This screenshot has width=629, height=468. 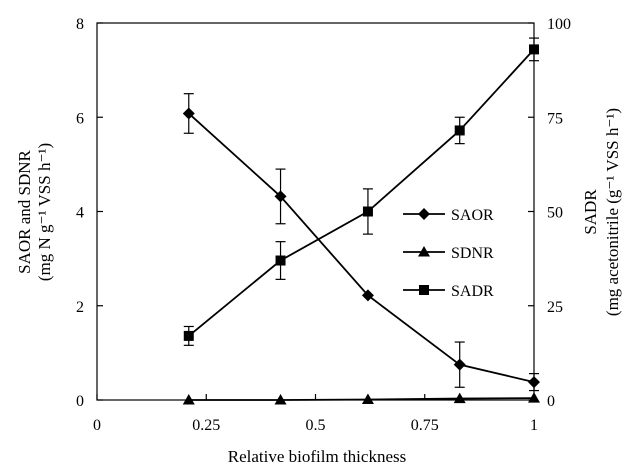 I want to click on legend-item-sadr: SADR, so click(x=448, y=291).